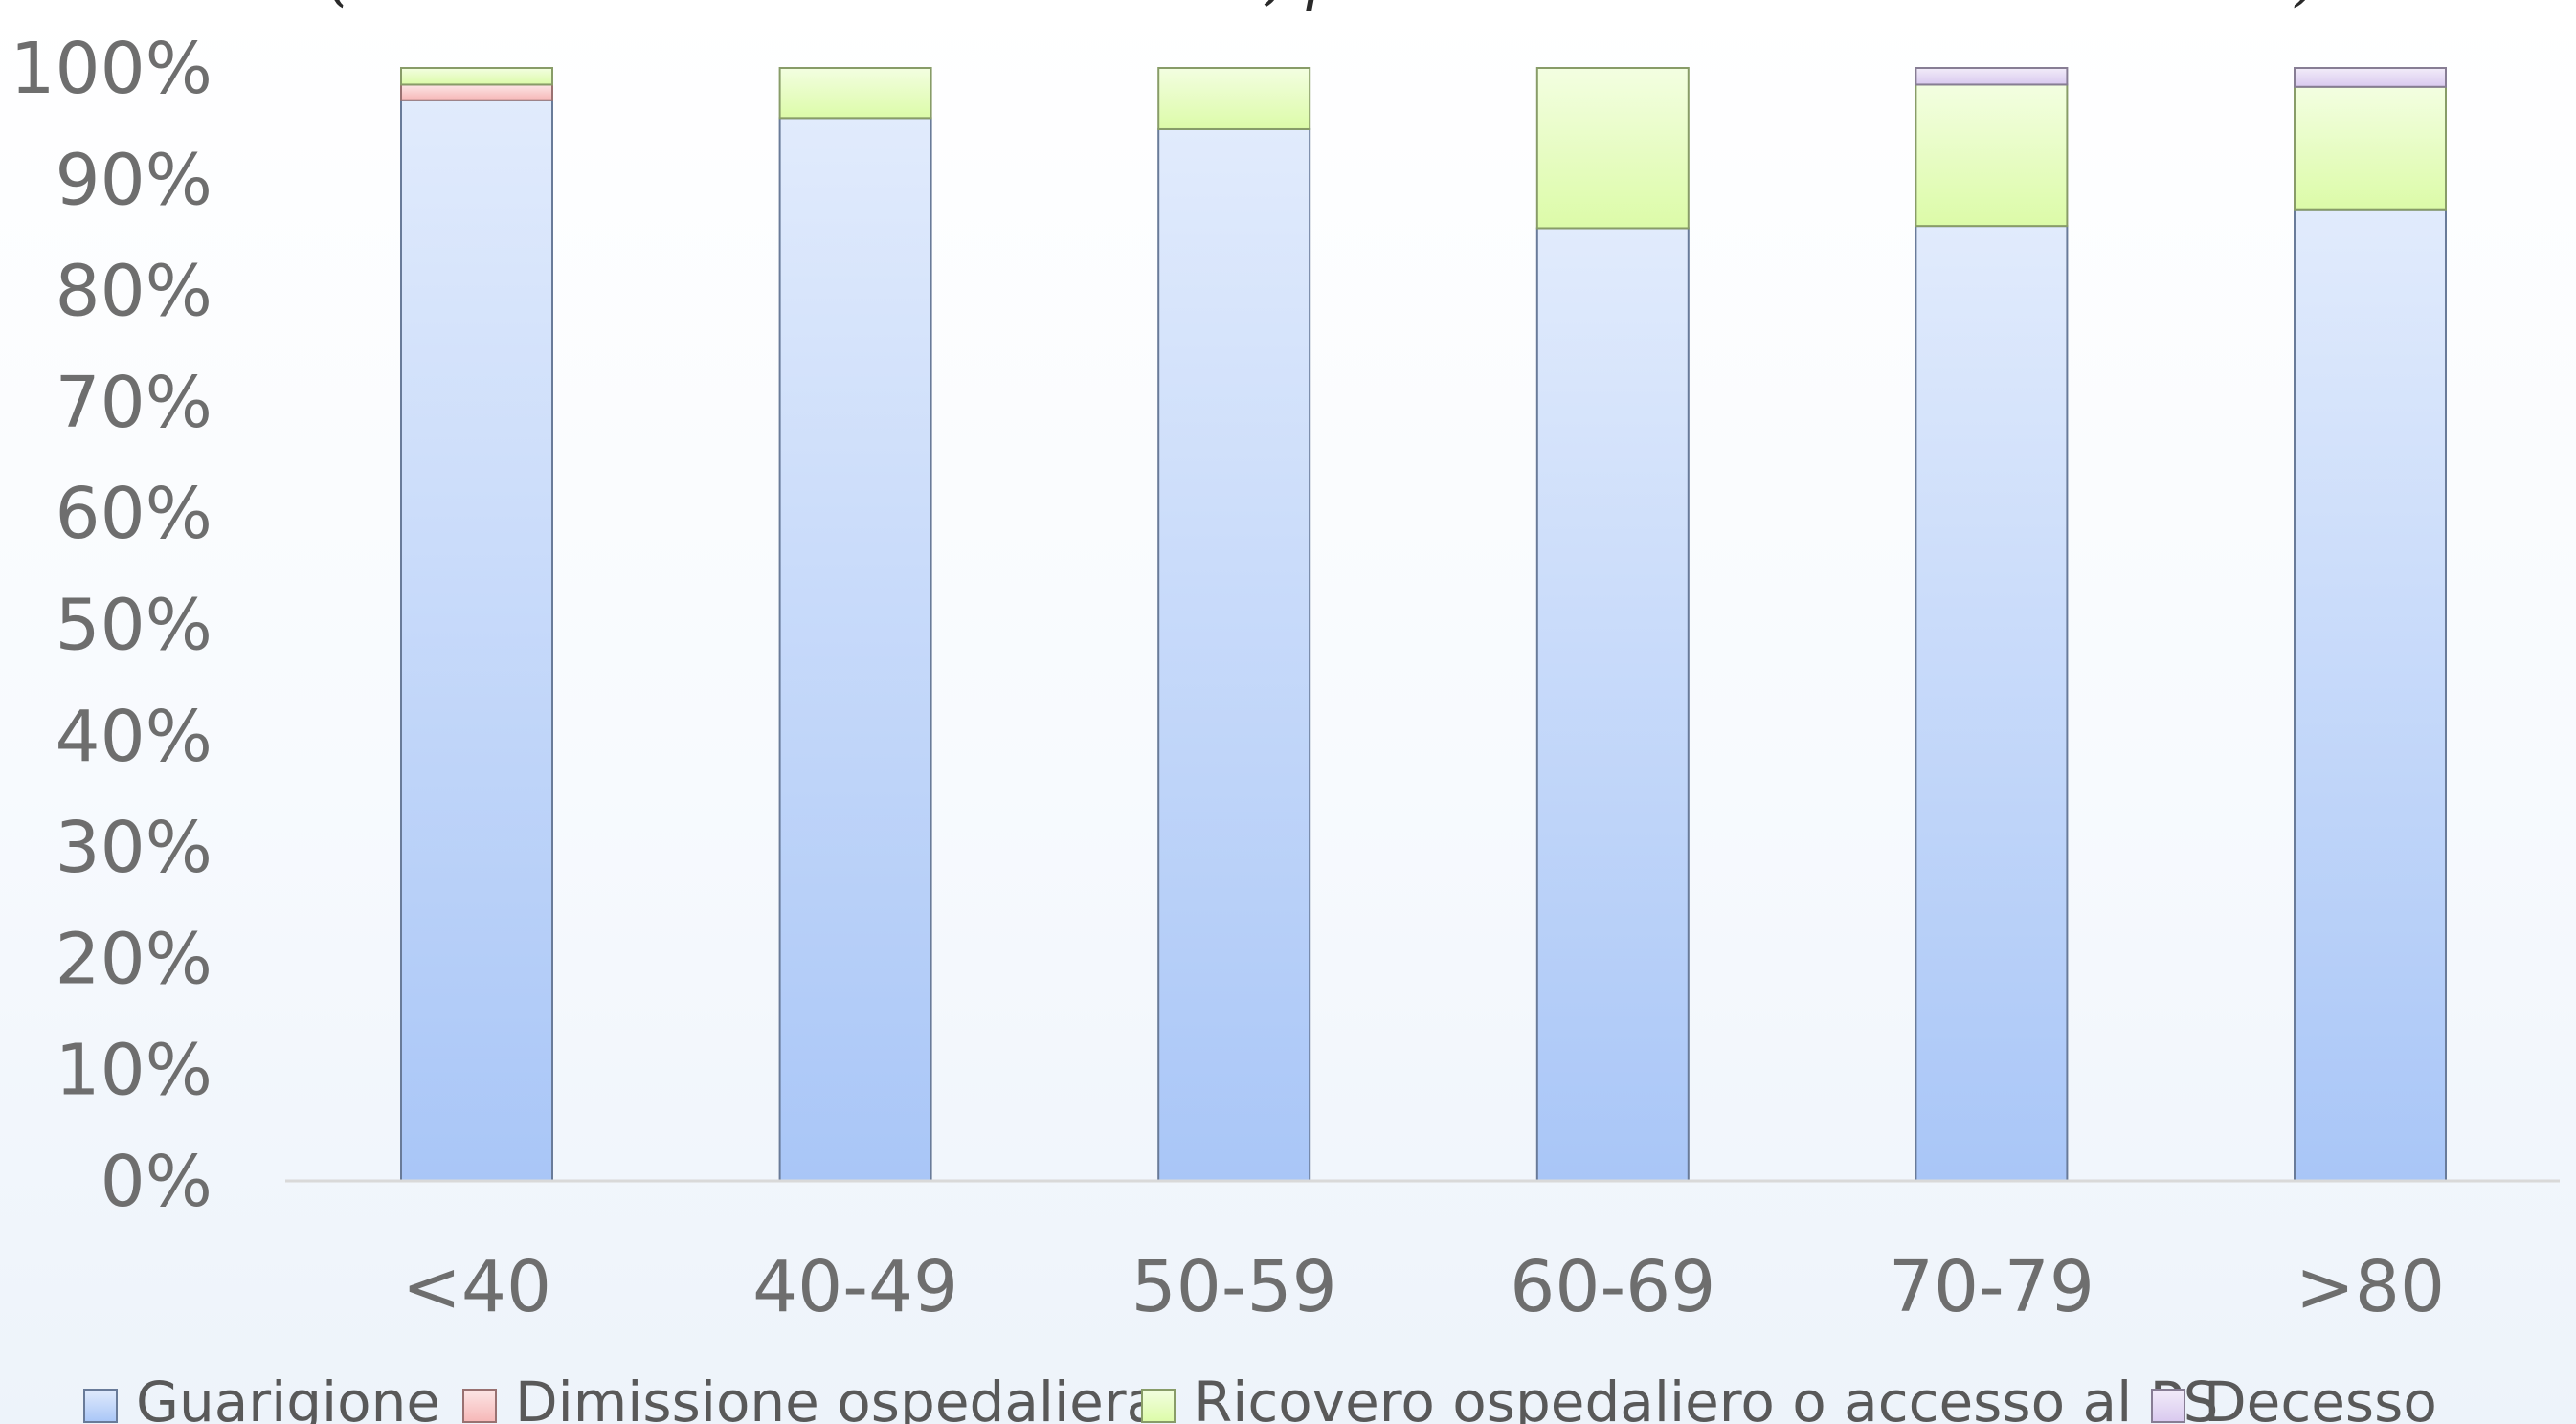  I want to click on y-tick-label: 100%, so click(112, 69).